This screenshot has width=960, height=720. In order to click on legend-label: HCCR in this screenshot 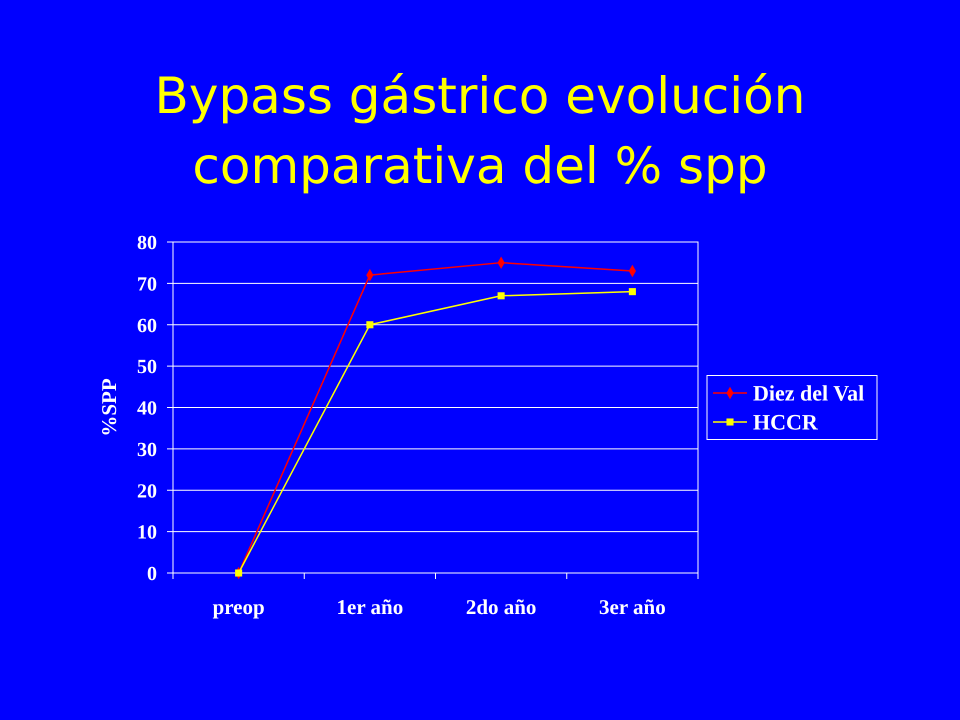, I will do `click(786, 422)`.